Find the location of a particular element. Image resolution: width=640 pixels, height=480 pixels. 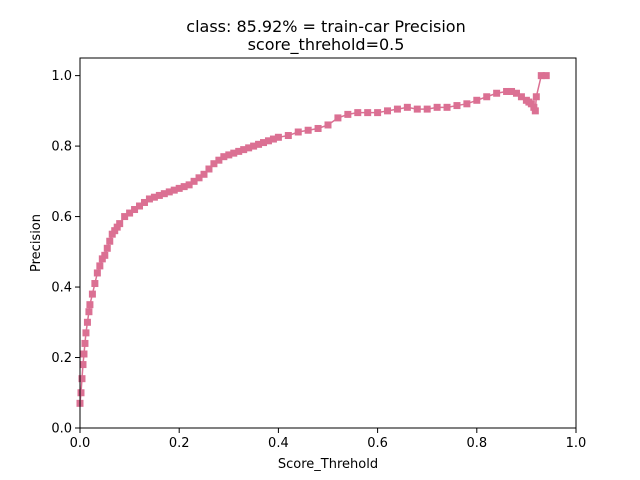

x-axis: 0.0 0.2 0.4 0.6 0.8 1.0 is located at coordinates (328, 439).